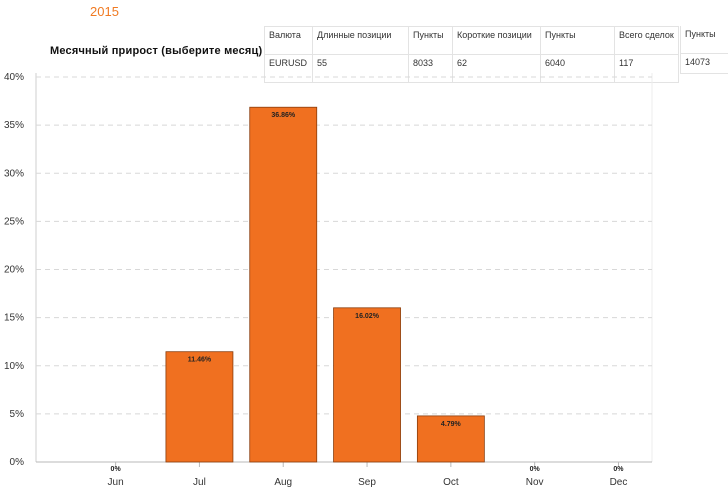 The width and height of the screenshot is (728, 502). I want to click on data-label: 36.86%, so click(283, 115).